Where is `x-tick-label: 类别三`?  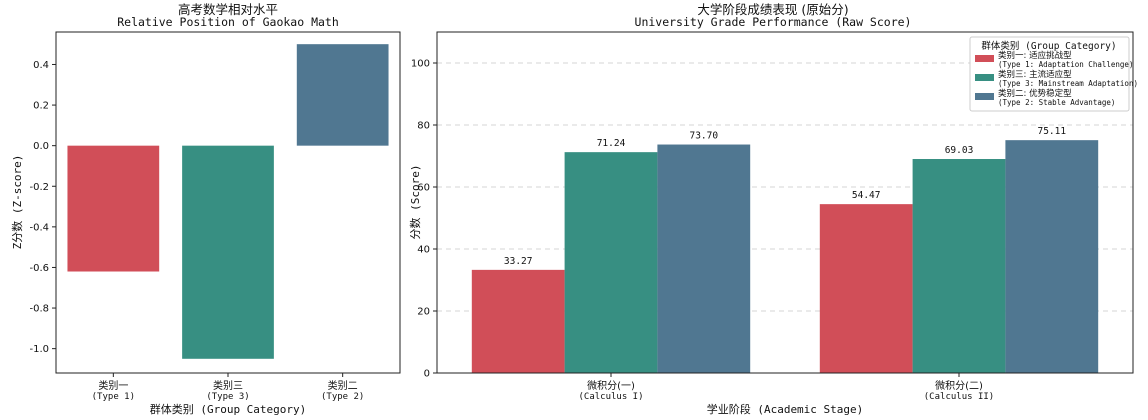
x-tick-label: 类别三 is located at coordinates (228, 385).